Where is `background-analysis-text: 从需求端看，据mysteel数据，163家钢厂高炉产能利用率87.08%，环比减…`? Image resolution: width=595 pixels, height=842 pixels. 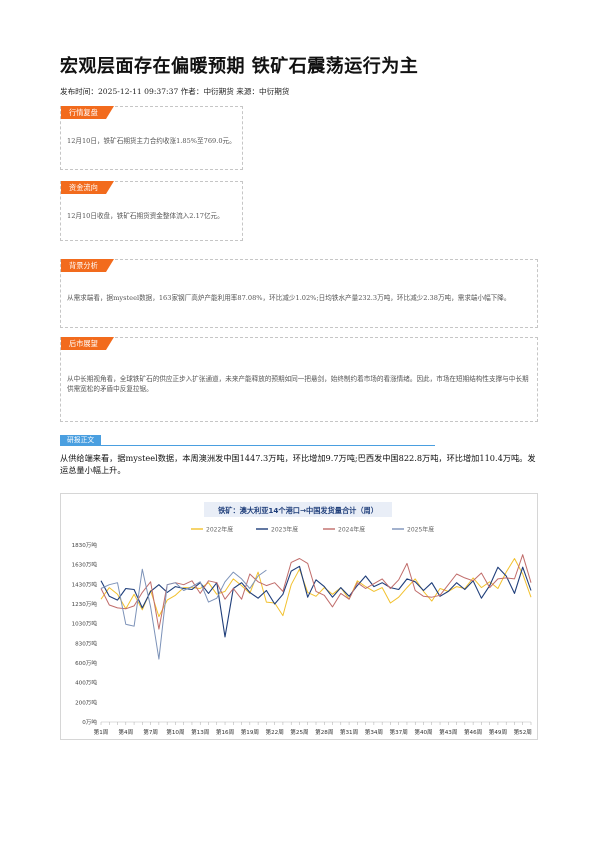
background-analysis-text: 从需求端看，据mysteel数据，163家钢厂高炉产能利用率87.08%，环比减… is located at coordinates (289, 298).